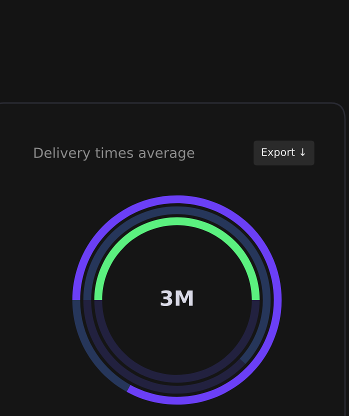  Describe the element at coordinates (283, 153) in the screenshot. I see `text: Export ↓` at that location.